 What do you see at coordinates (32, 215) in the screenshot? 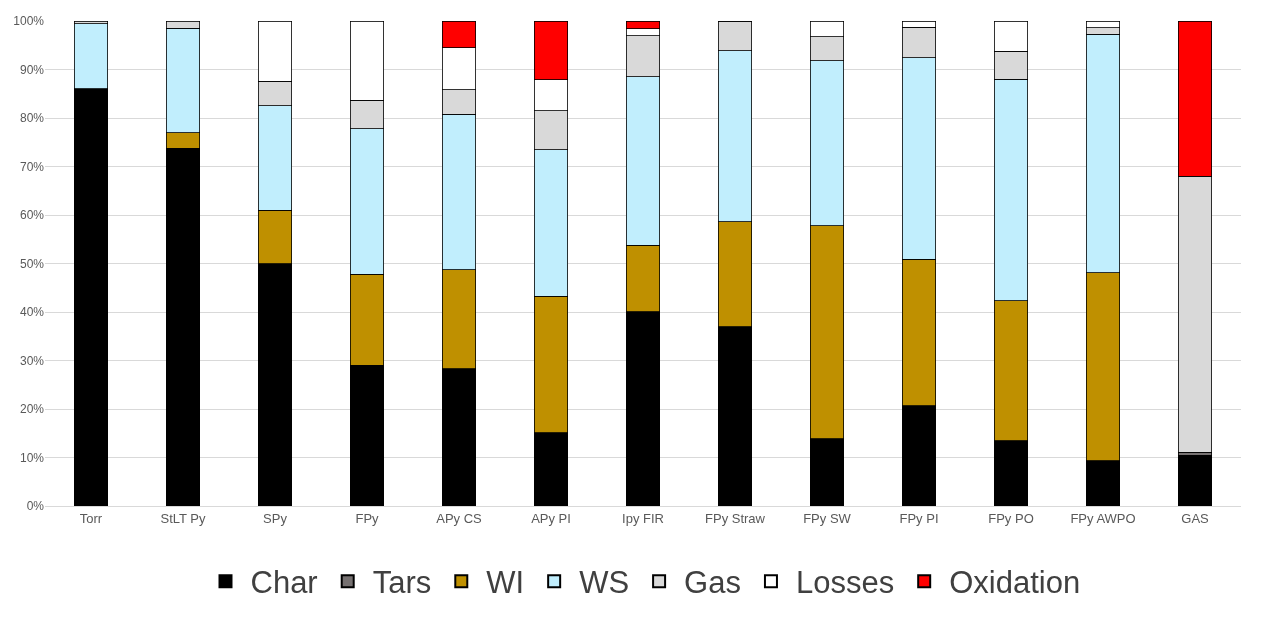
I see `y-tick-label: 60%` at bounding box center [32, 215].